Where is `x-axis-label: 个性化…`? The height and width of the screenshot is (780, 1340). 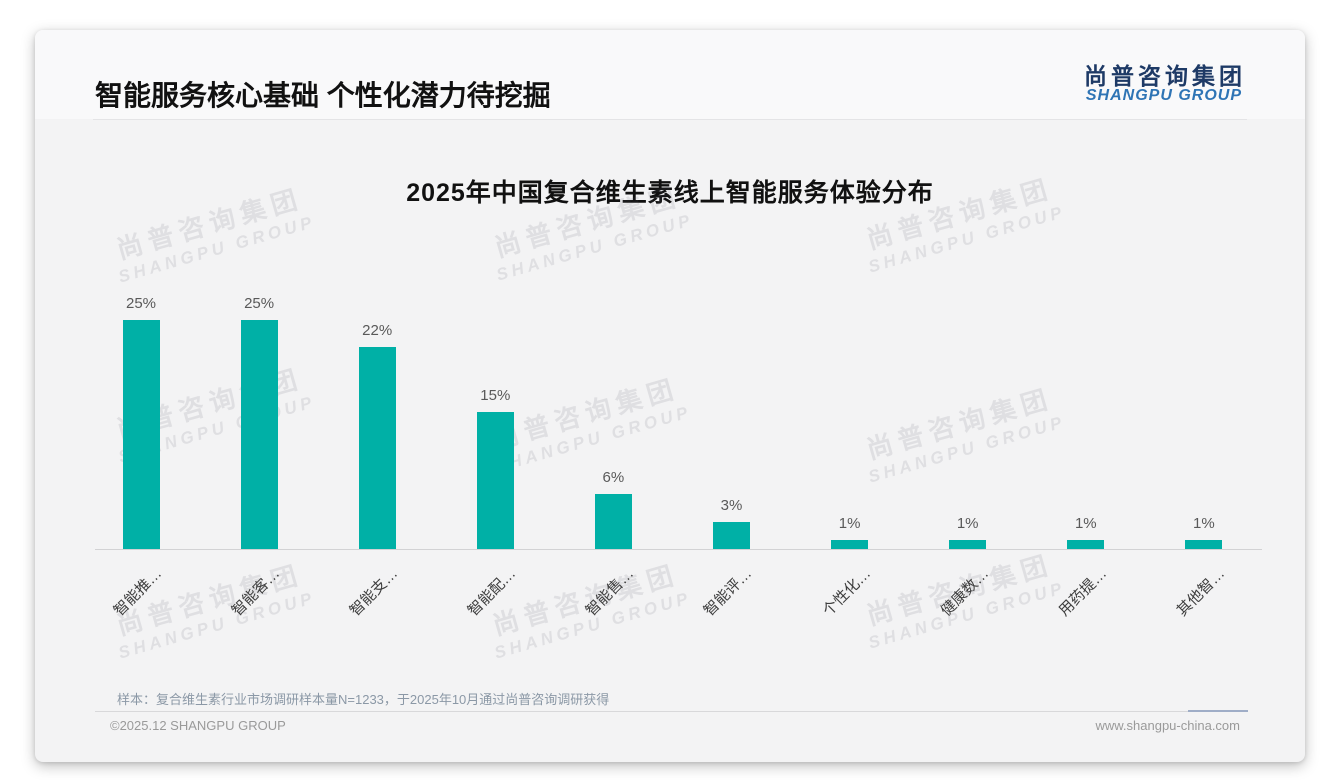 x-axis-label: 个性化… is located at coordinates (846, 592).